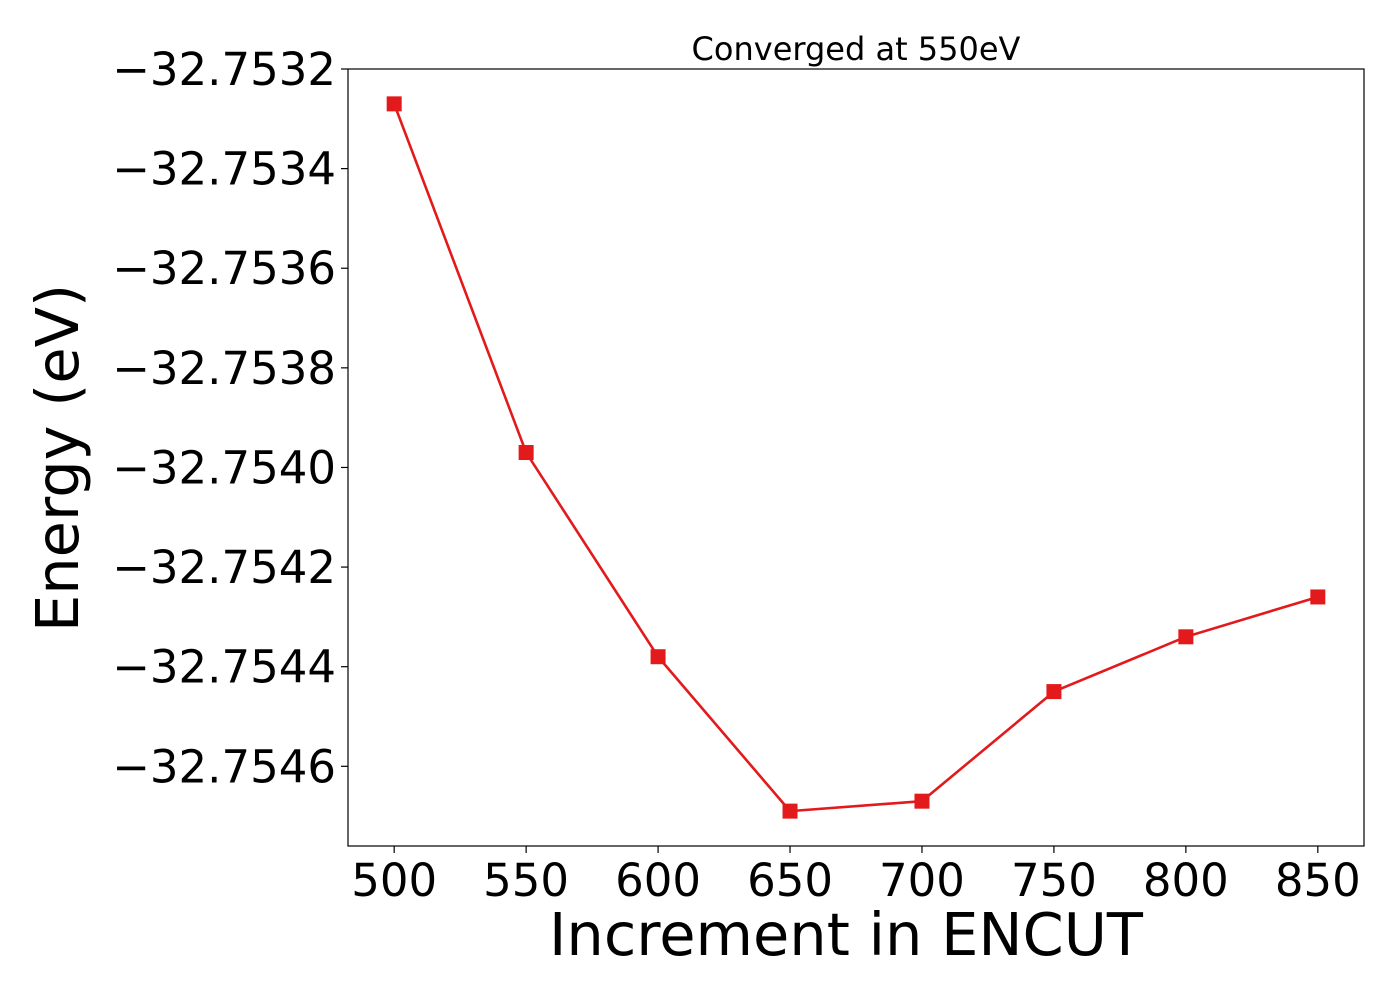 The height and width of the screenshot is (1004, 1400). Describe the element at coordinates (922, 880) in the screenshot. I see `x-tick-label: 700` at that location.